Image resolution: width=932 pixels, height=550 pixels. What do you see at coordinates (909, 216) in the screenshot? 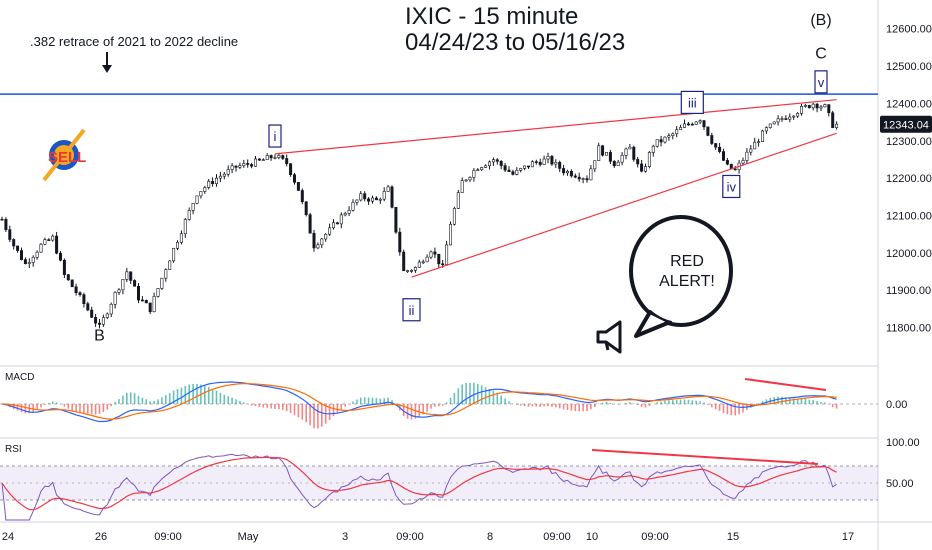
I see `y-tick-label: 12100.00` at bounding box center [909, 216].